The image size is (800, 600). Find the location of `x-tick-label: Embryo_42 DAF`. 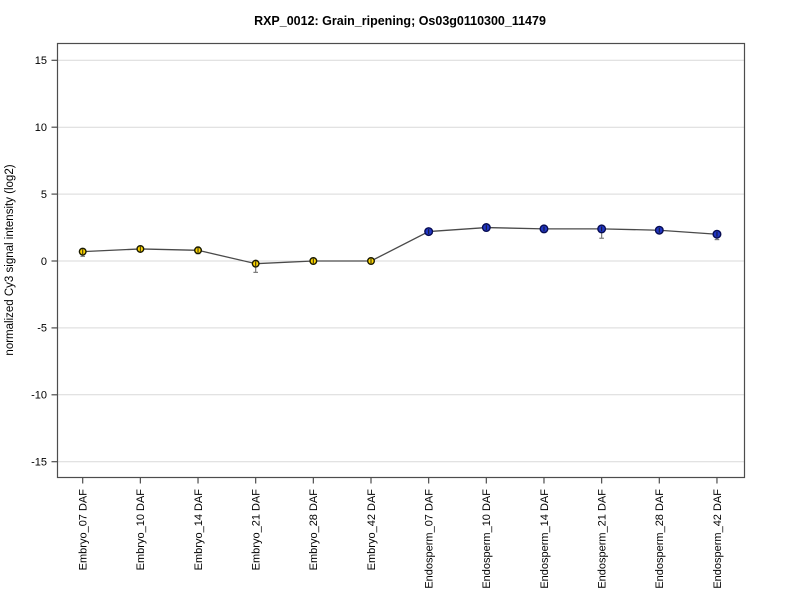

x-tick-label: Embryo_42 DAF is located at coordinates (372, 530).